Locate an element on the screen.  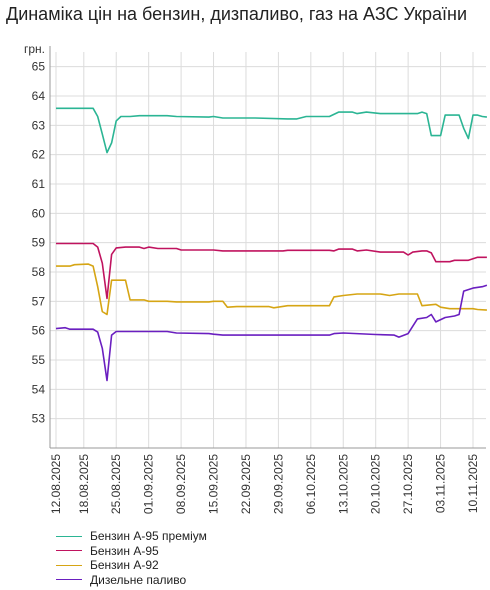
legend-label: Дизельне паливо is located at coordinates (138, 579).